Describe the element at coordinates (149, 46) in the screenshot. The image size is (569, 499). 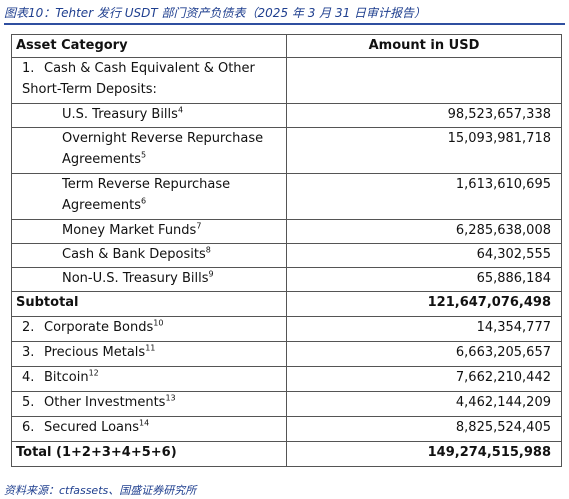
I see `header-asset-category: Asset Category` at that location.